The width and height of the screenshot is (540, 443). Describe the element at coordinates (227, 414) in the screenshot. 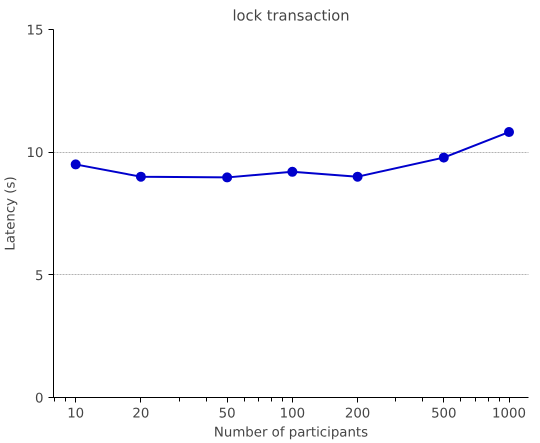

I see `x-tick-label: 50` at that location.